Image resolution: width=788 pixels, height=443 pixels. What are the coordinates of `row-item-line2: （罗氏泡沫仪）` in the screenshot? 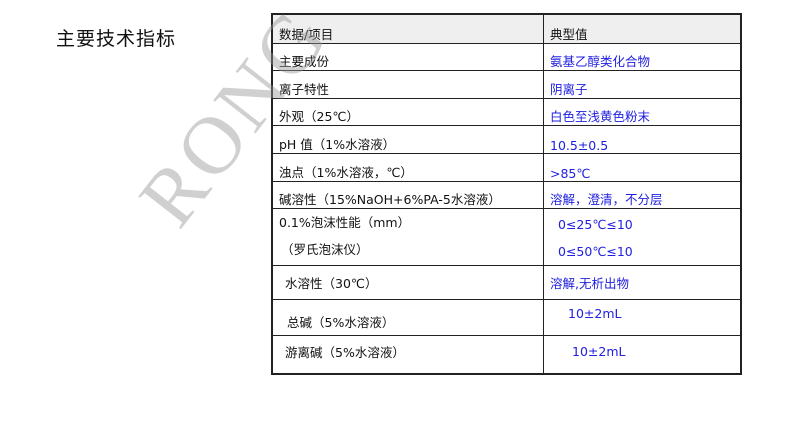 It's located at (325, 249).